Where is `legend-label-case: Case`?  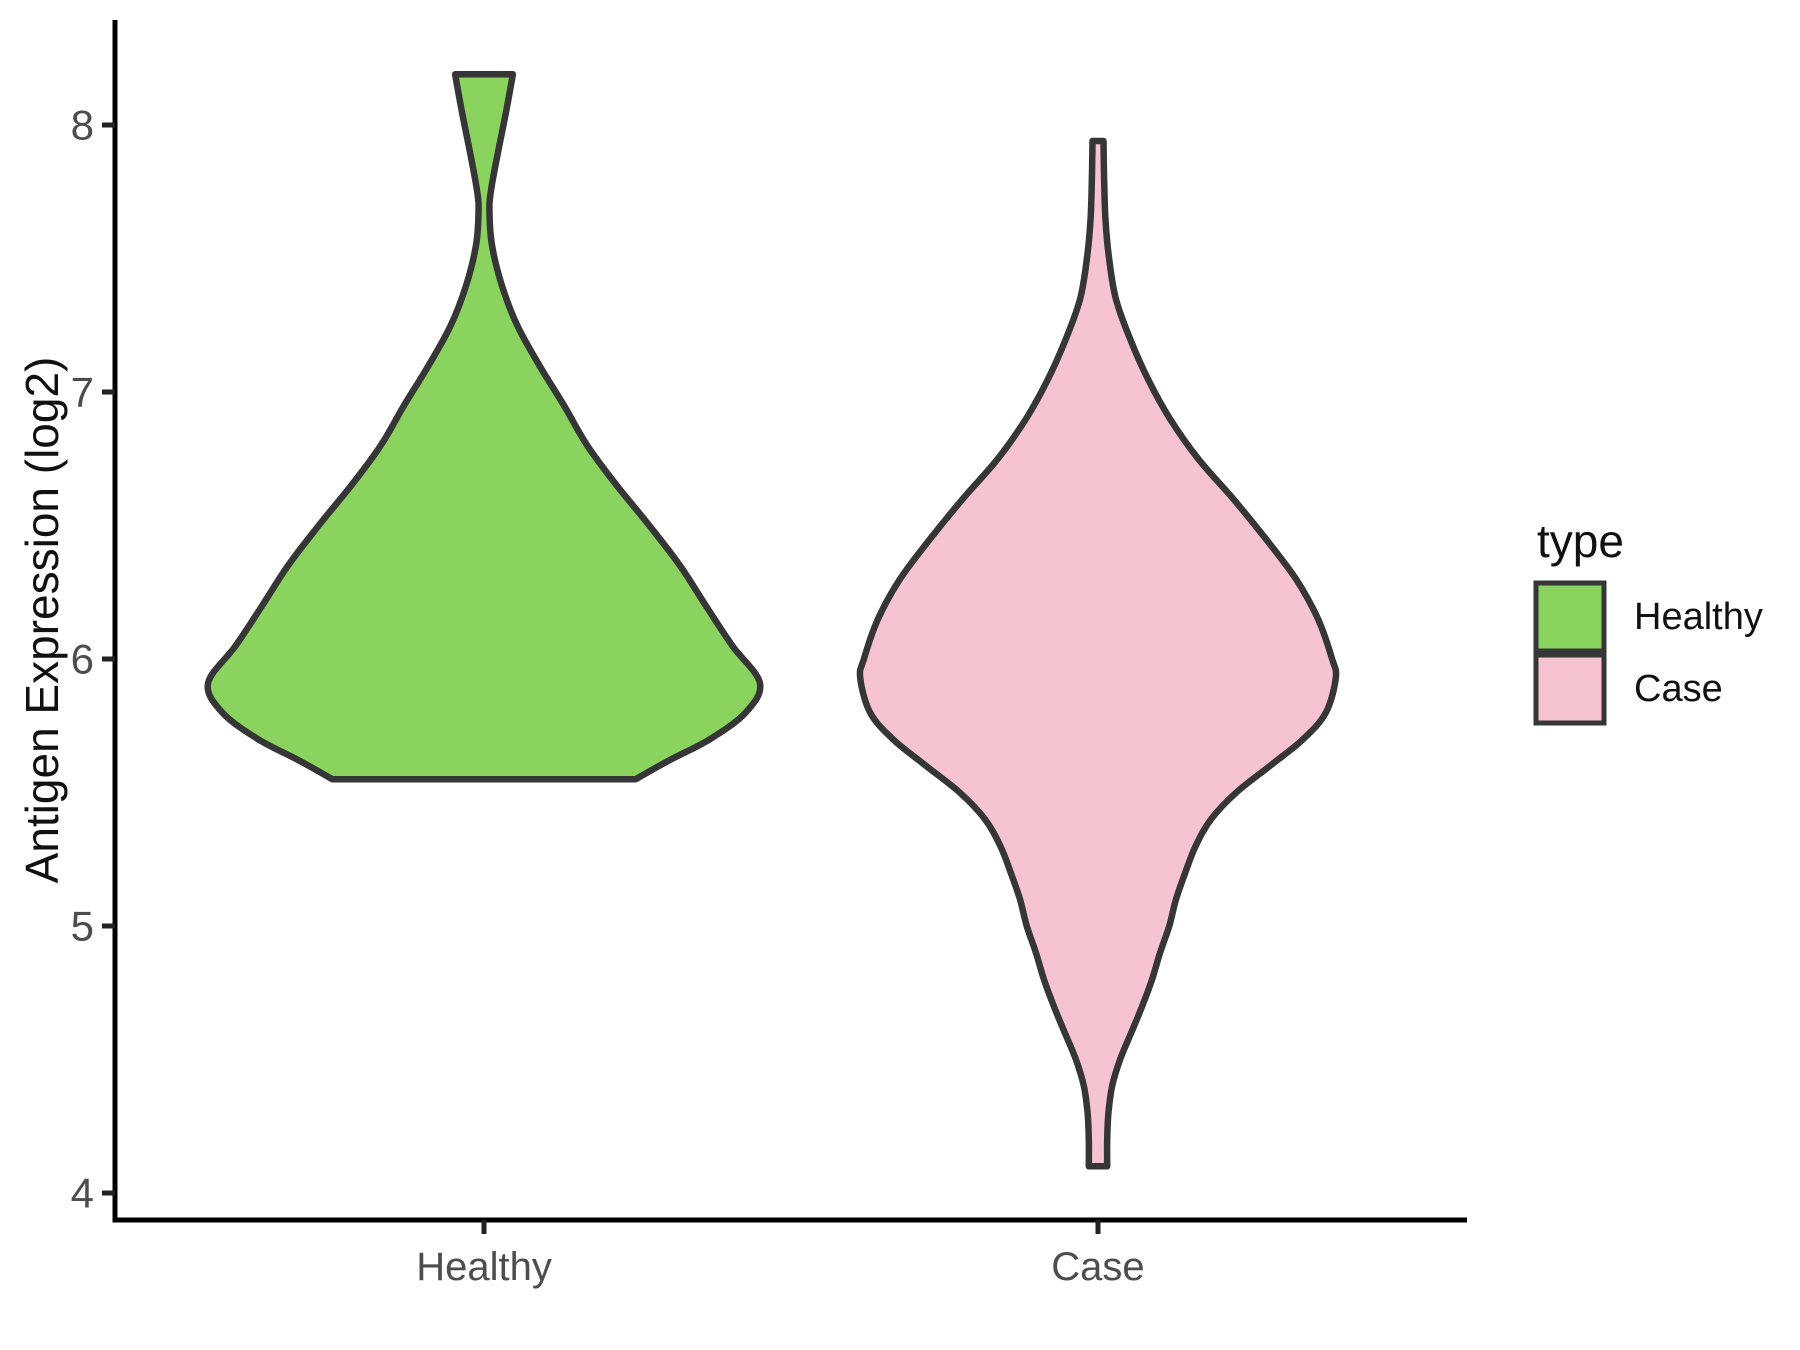 legend-label-case: Case is located at coordinates (1678, 689).